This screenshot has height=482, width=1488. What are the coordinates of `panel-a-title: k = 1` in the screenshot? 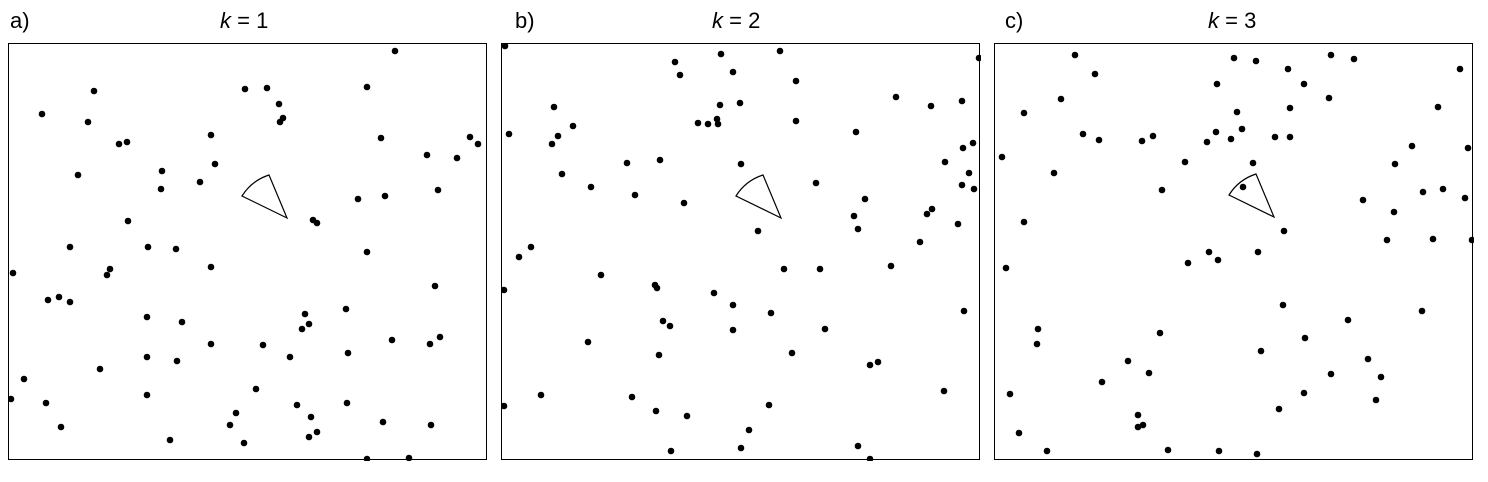 It's located at (244, 21).